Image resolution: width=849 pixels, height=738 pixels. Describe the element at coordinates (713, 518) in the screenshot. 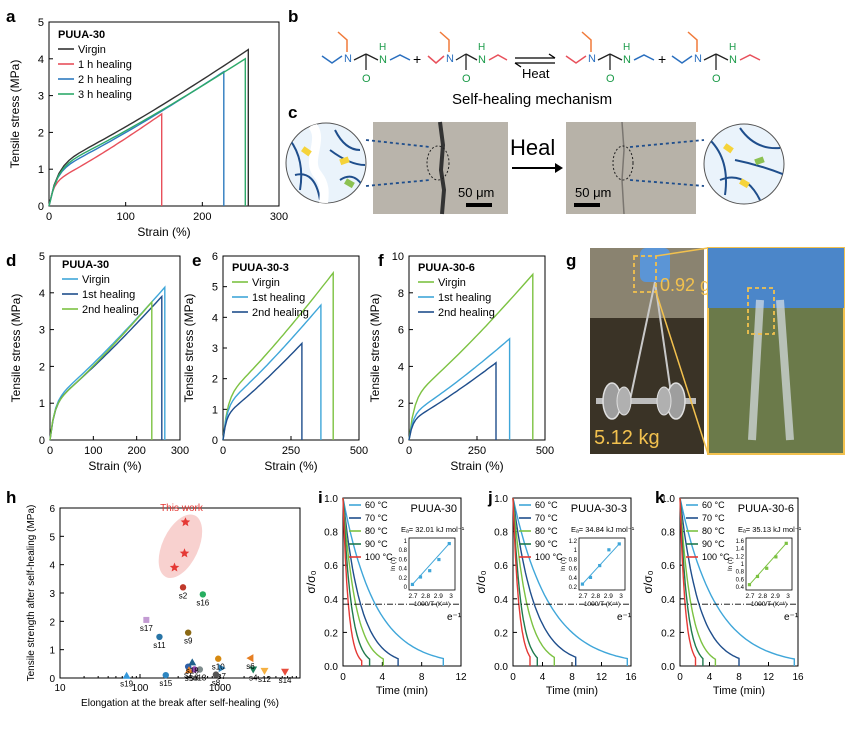

I see `legend-label-k: 70 °C` at that location.